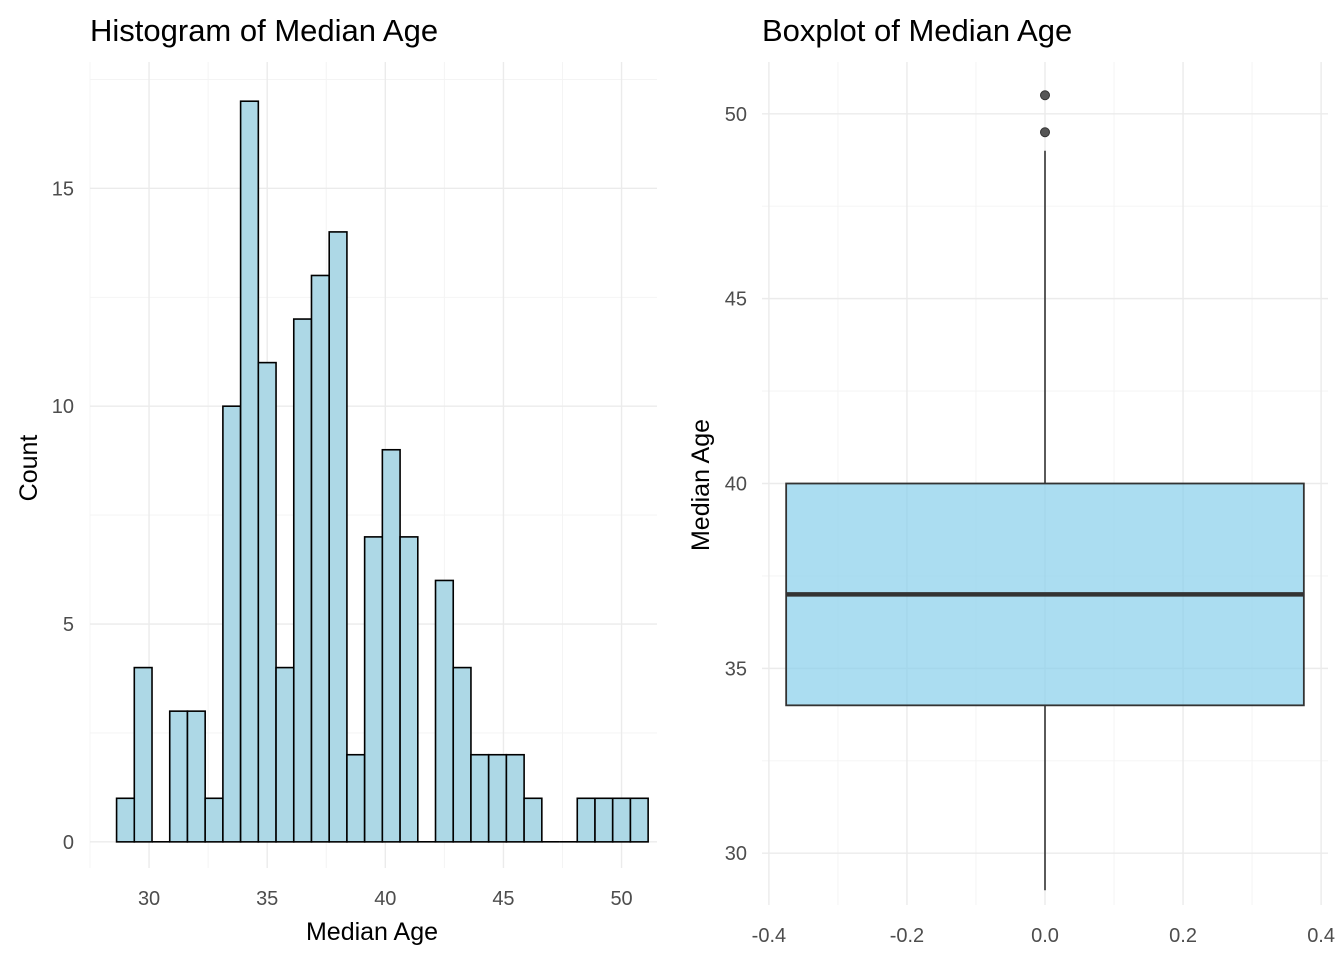 Image resolution: width=1344 pixels, height=965 pixels. What do you see at coordinates (264, 30) in the screenshot?
I see `histogram-title: Histogram of Median Age` at bounding box center [264, 30].